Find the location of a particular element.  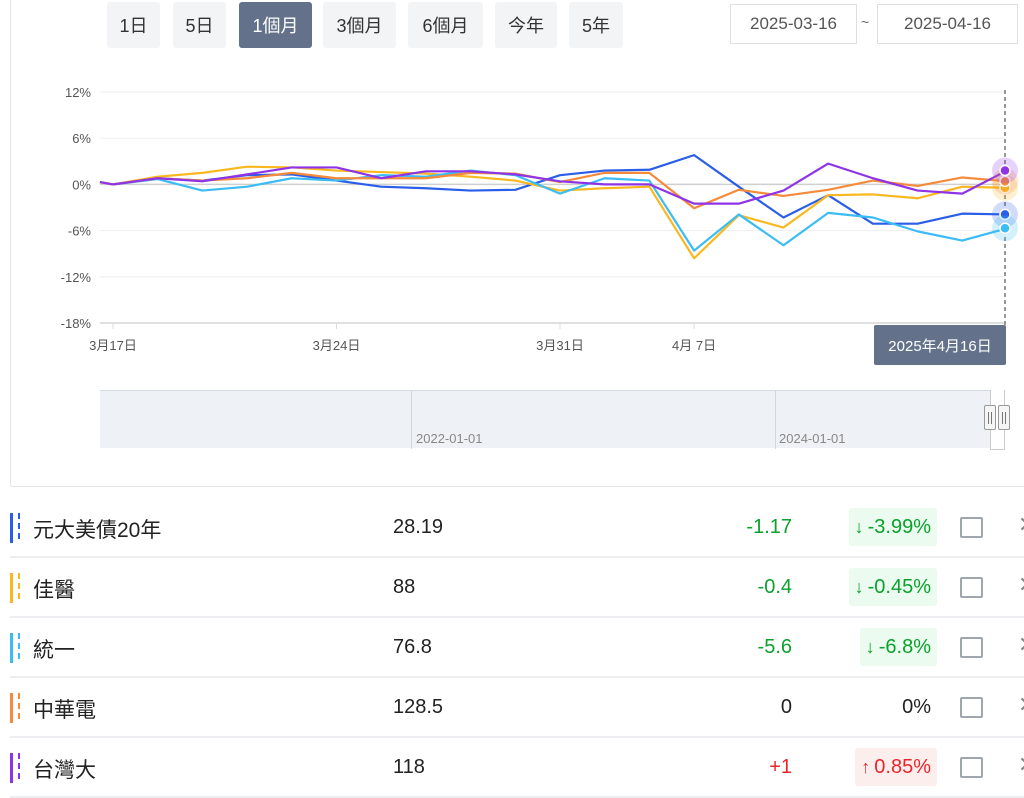

percent-change-badge: ↓ -6.8% is located at coordinates (898, 647).